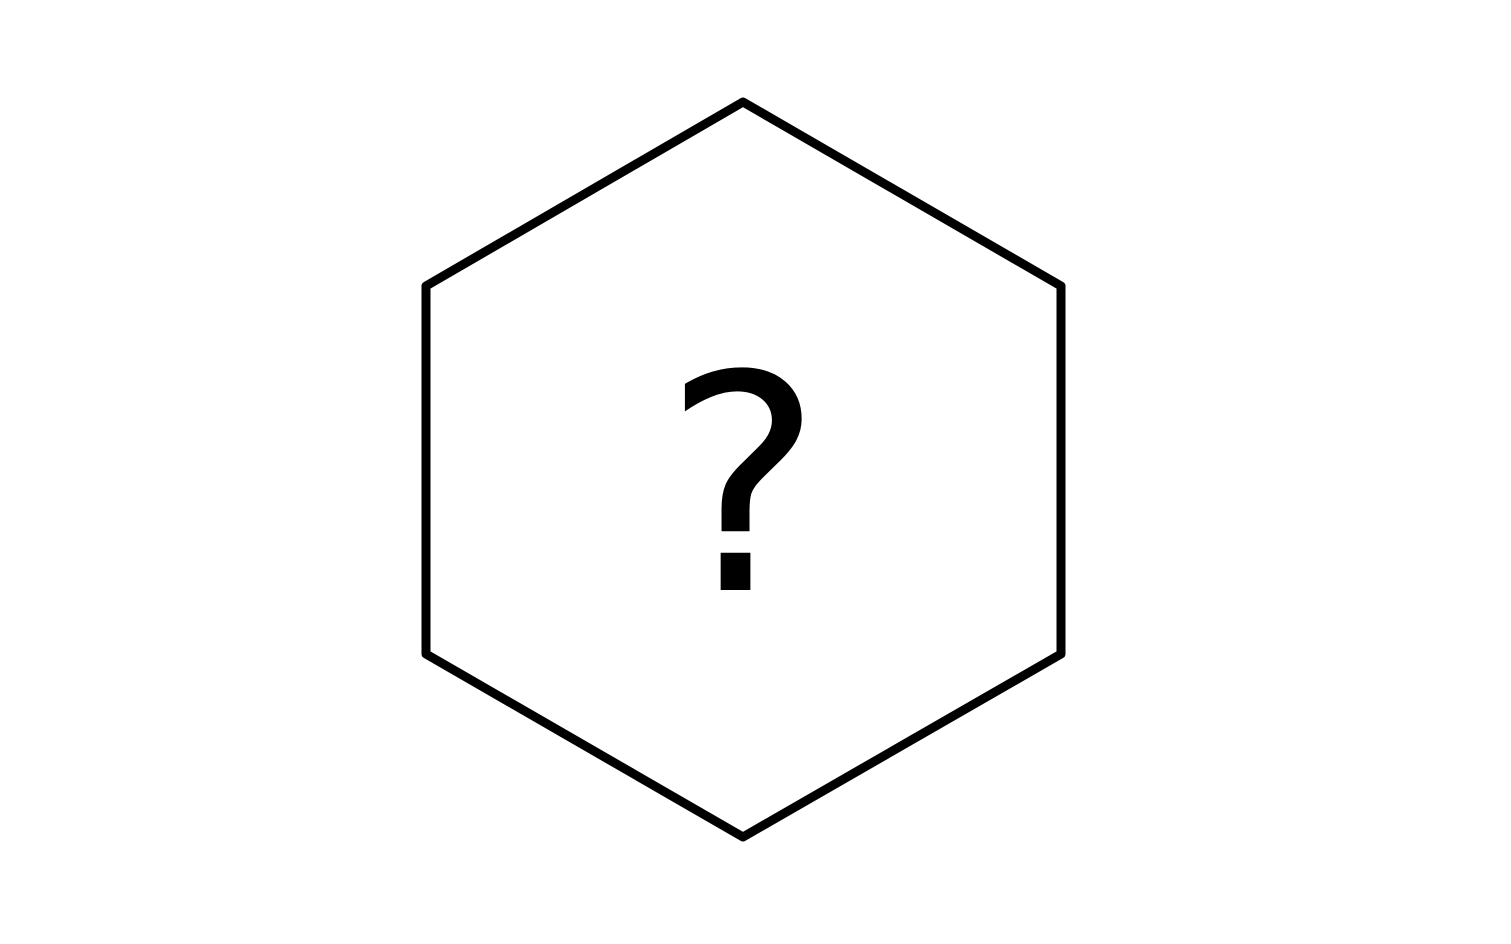  Describe the element at coordinates (742, 486) in the screenshot. I see `hexagon-center-label: ?` at that location.